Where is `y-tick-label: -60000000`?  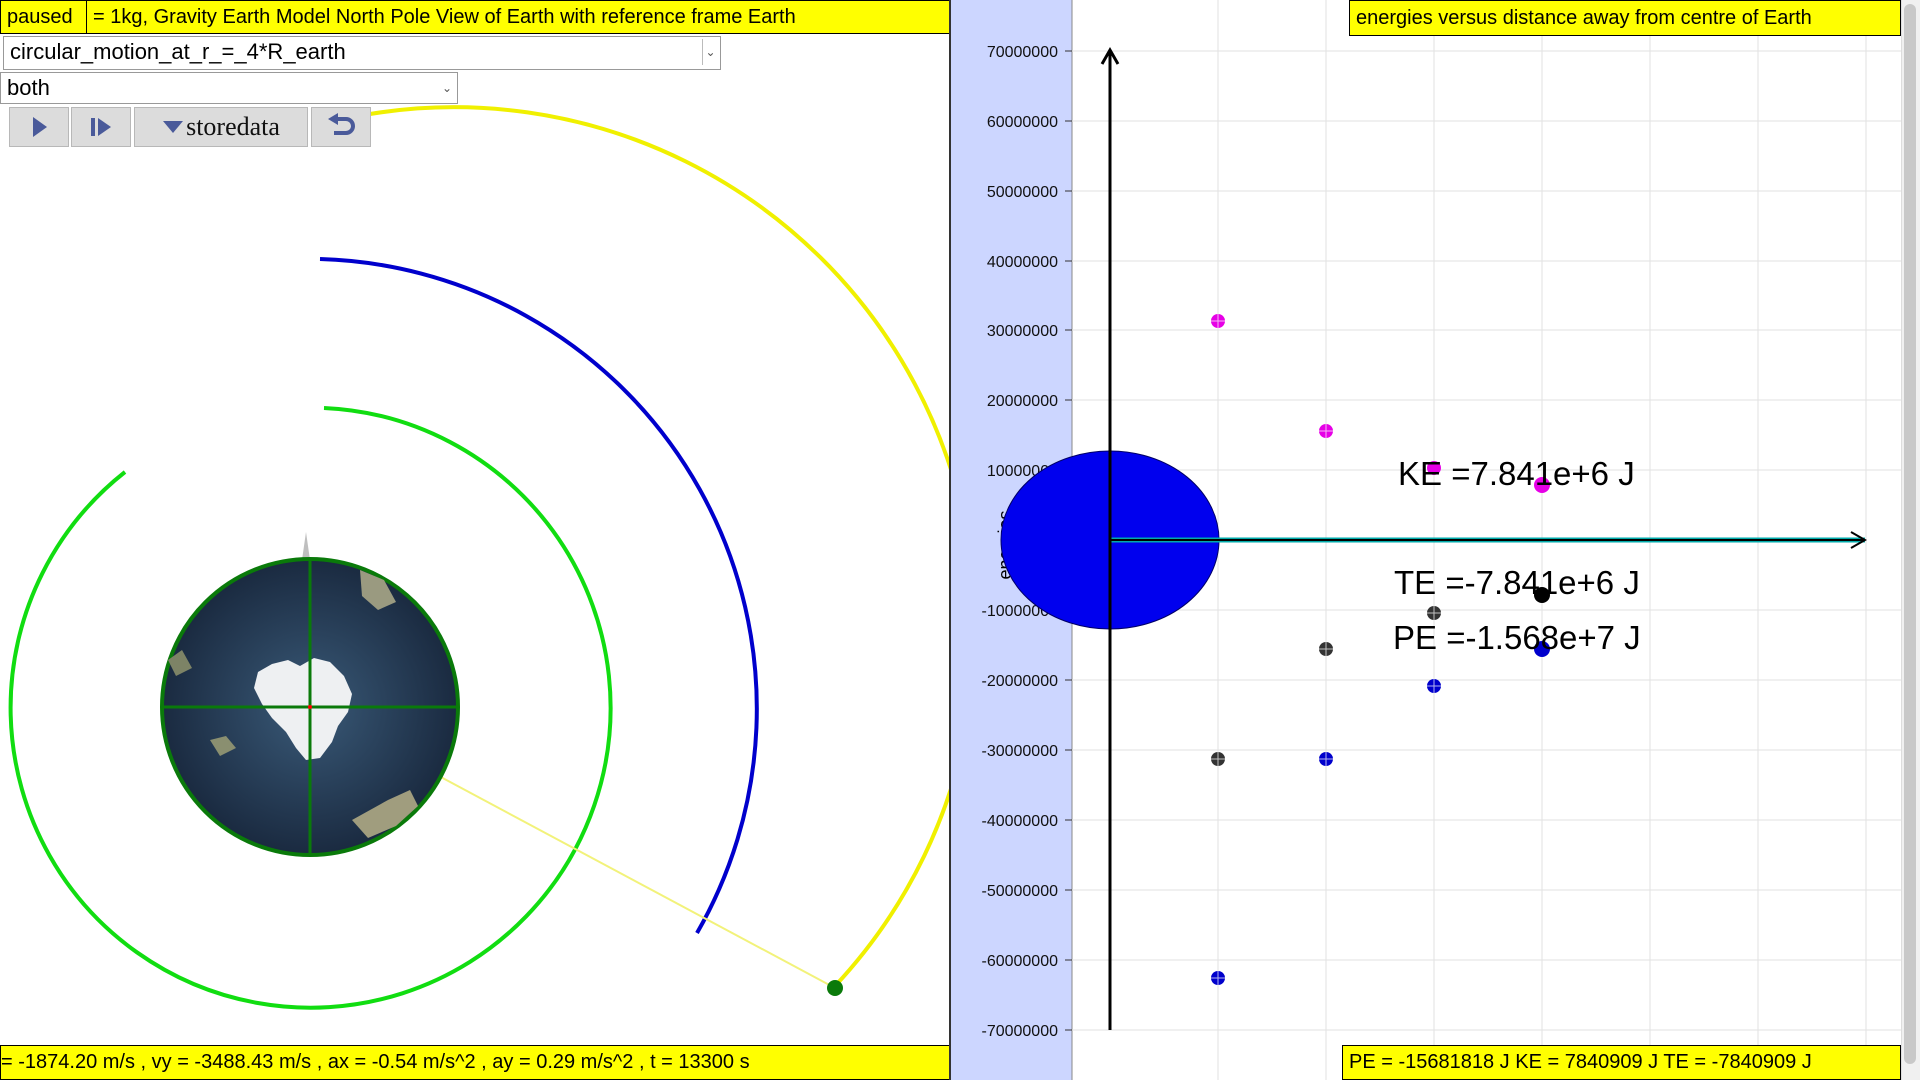
y-tick-label: -60000000 is located at coordinates (1019, 961).